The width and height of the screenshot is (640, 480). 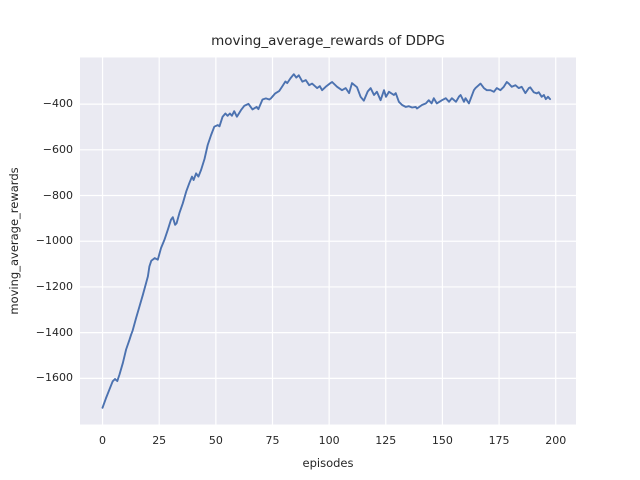 I want to click on x-tick-label: 0, so click(x=103, y=440).